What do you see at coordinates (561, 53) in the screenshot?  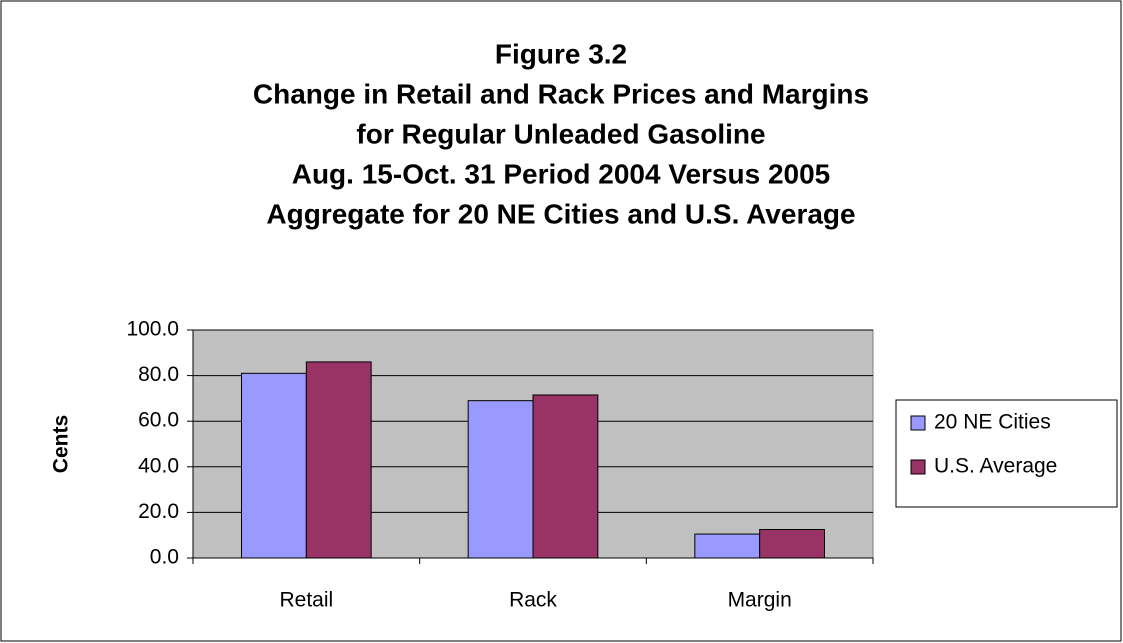 I see `chart-title: Figure 3.2` at bounding box center [561, 53].